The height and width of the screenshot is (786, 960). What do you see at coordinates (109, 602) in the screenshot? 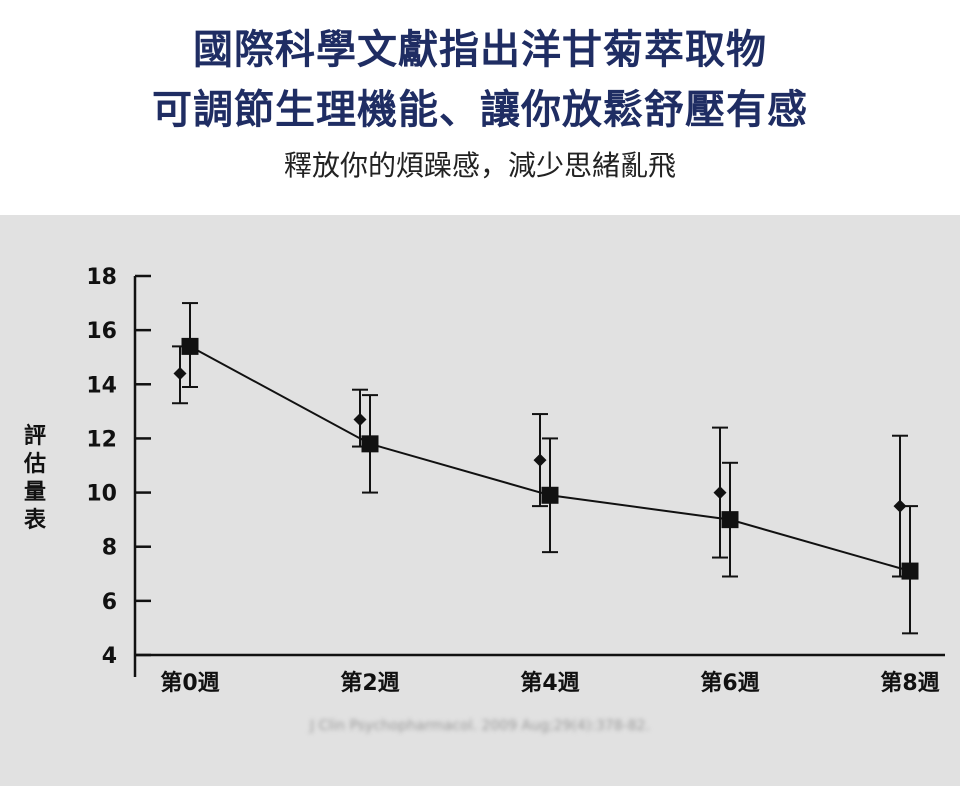
I see `y-tick-label: 6` at bounding box center [109, 602].